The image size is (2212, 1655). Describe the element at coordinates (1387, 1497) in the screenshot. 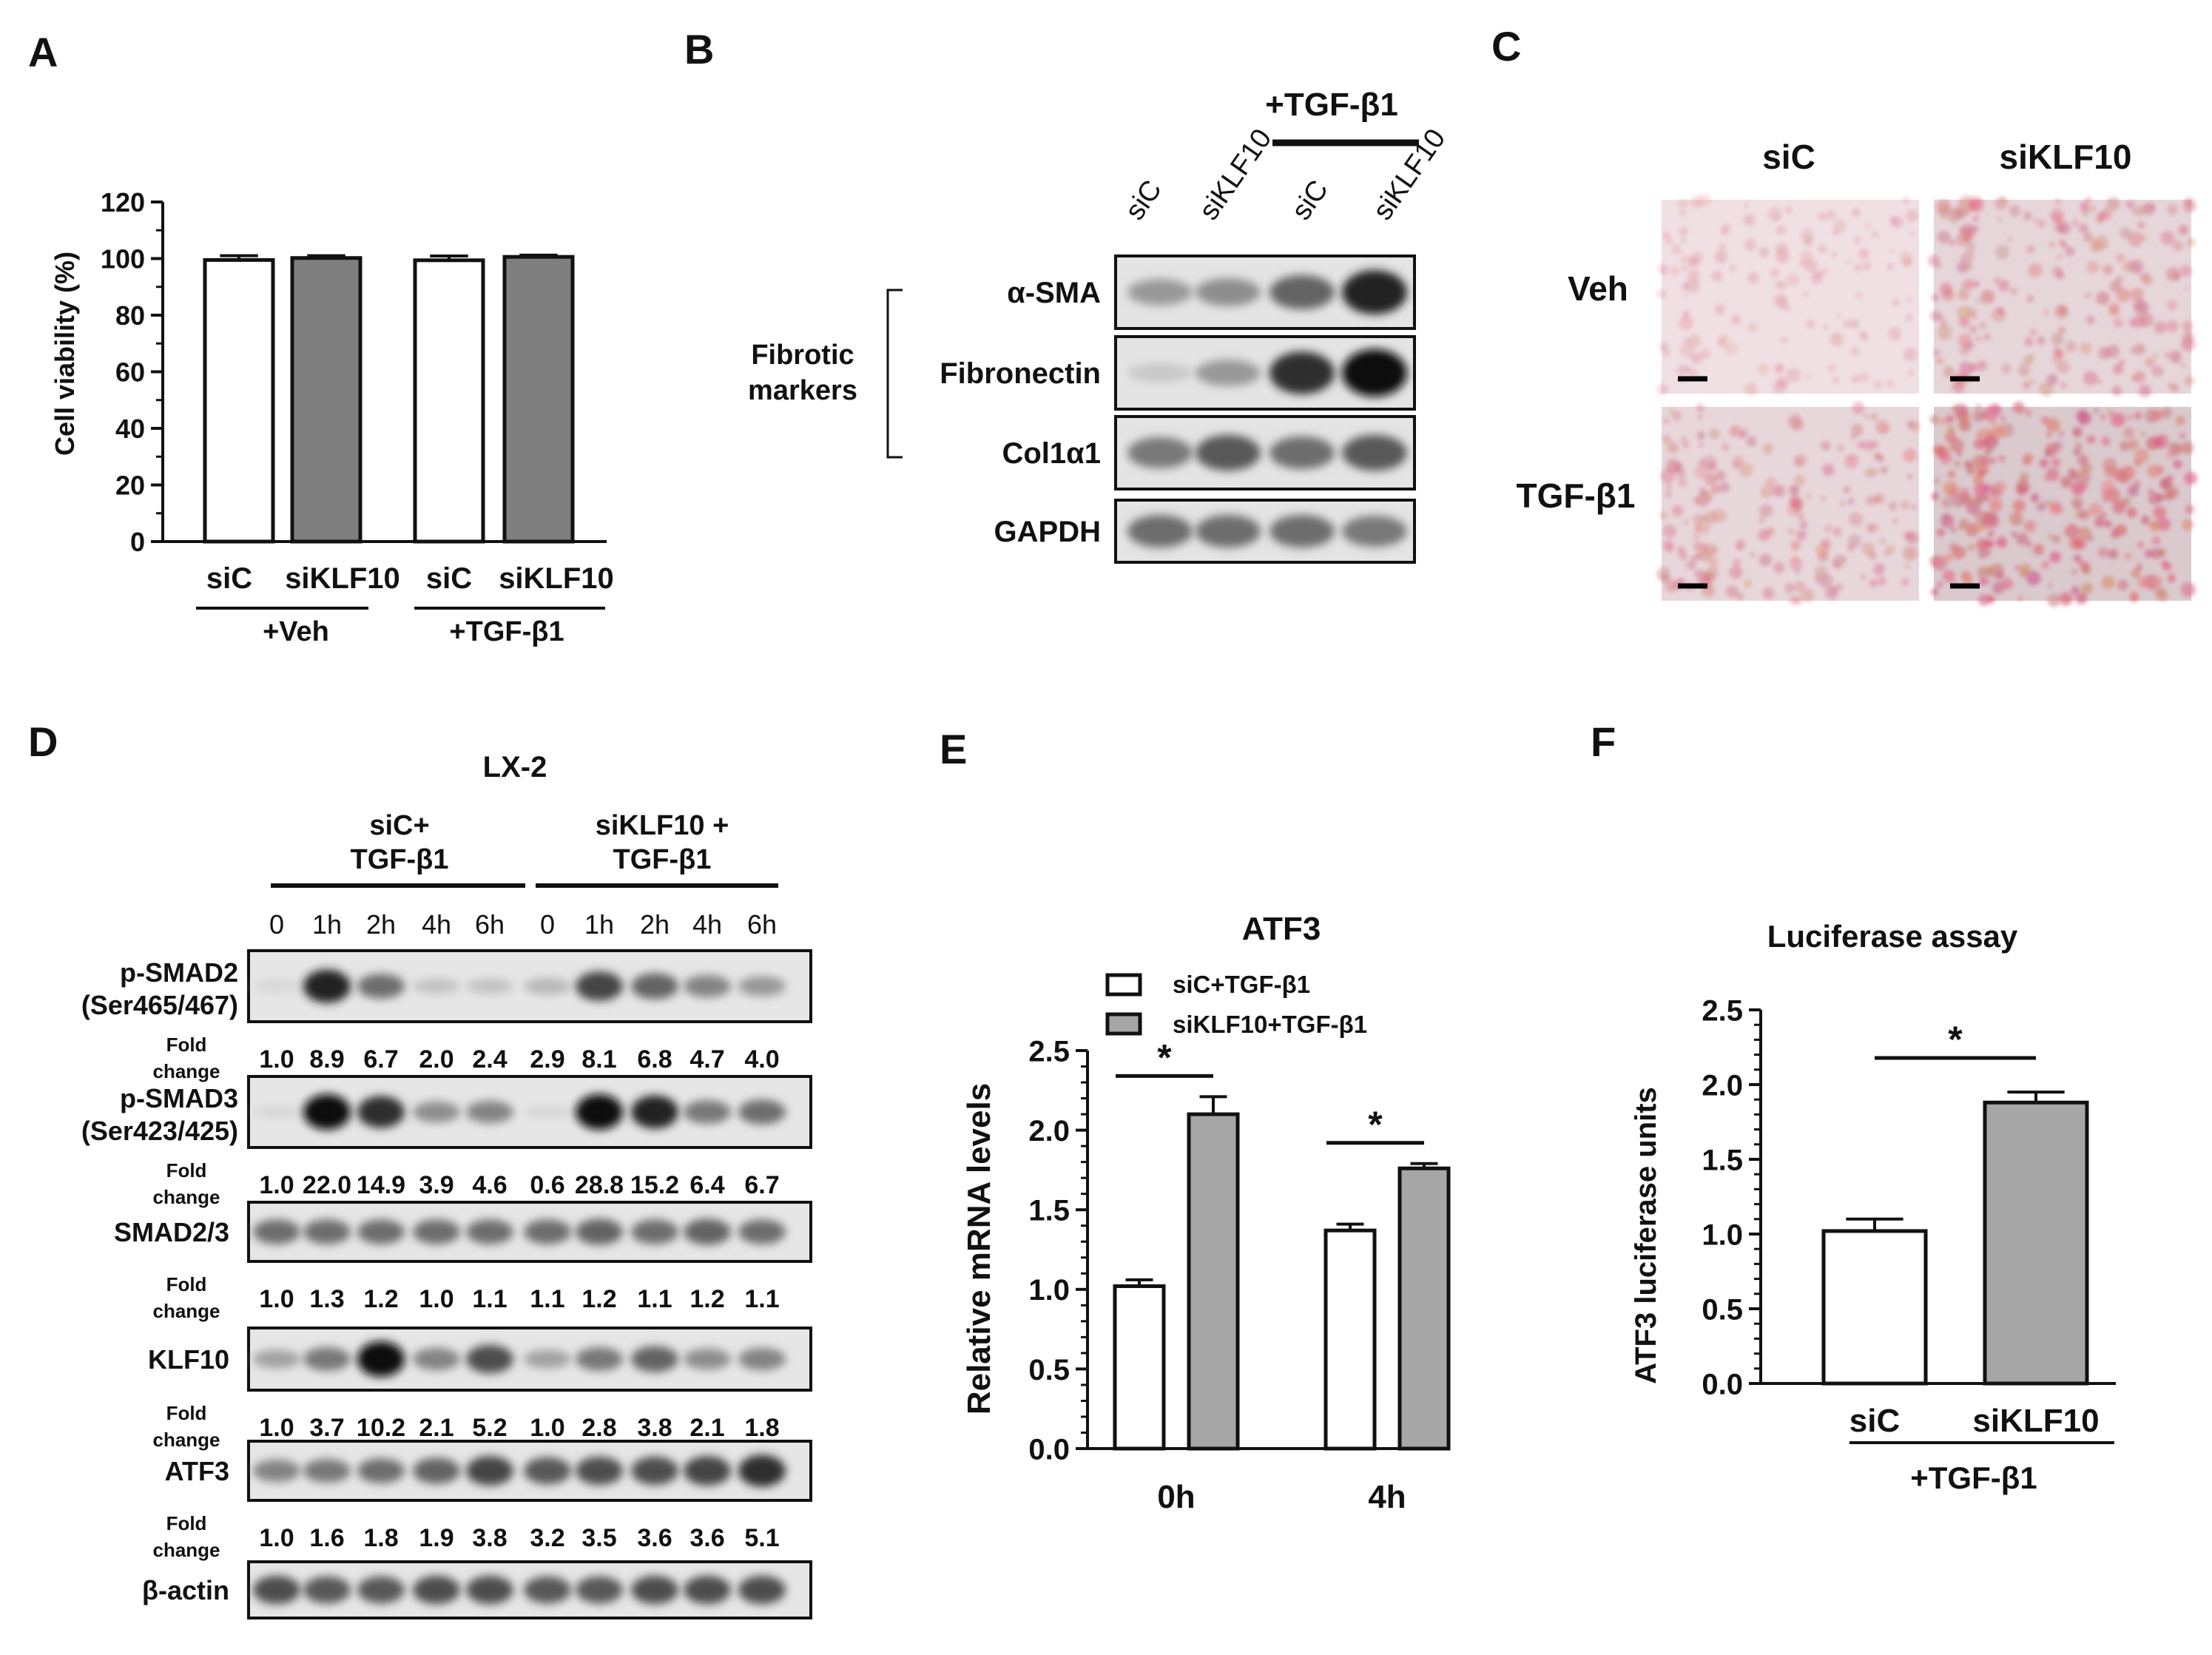

I see `panel-e-x-label: 4h` at that location.